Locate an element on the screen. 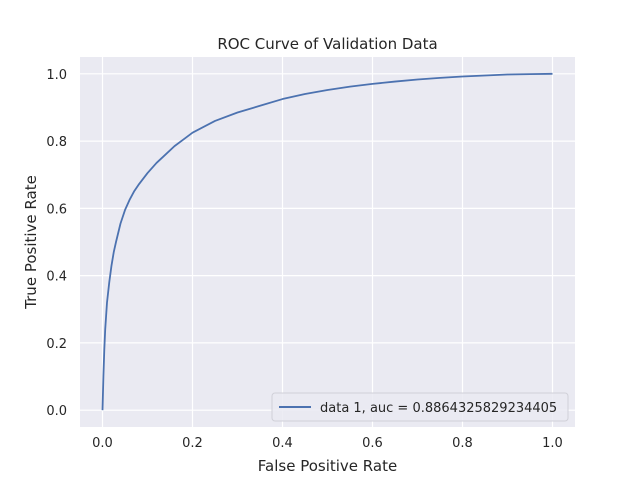  legend-box is located at coordinates (420, 407).